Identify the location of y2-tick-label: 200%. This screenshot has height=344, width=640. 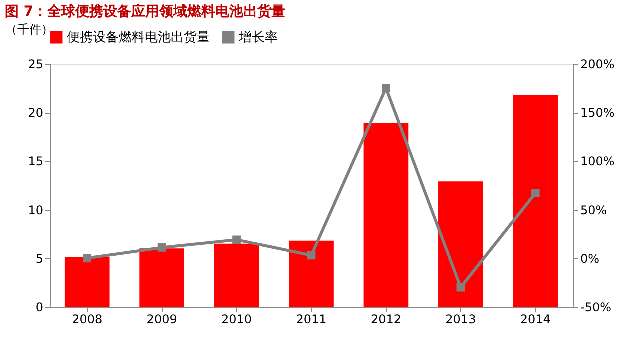
(597, 65).